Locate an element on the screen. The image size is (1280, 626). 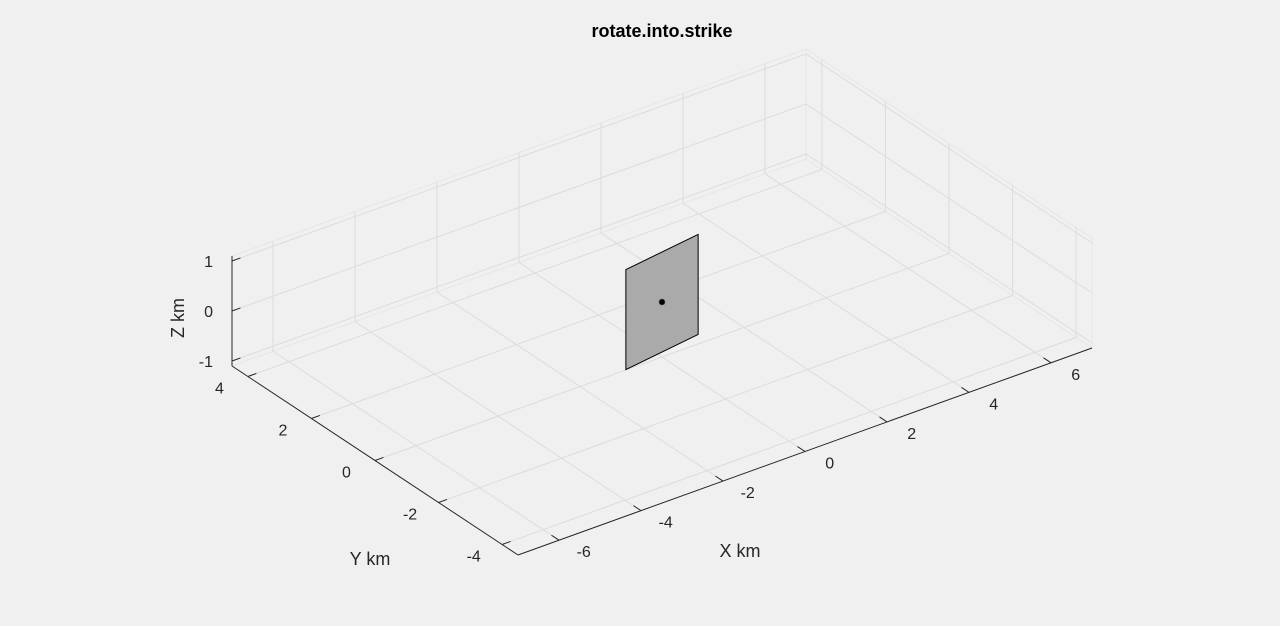
y-axis-label: Y km is located at coordinates (370, 559).